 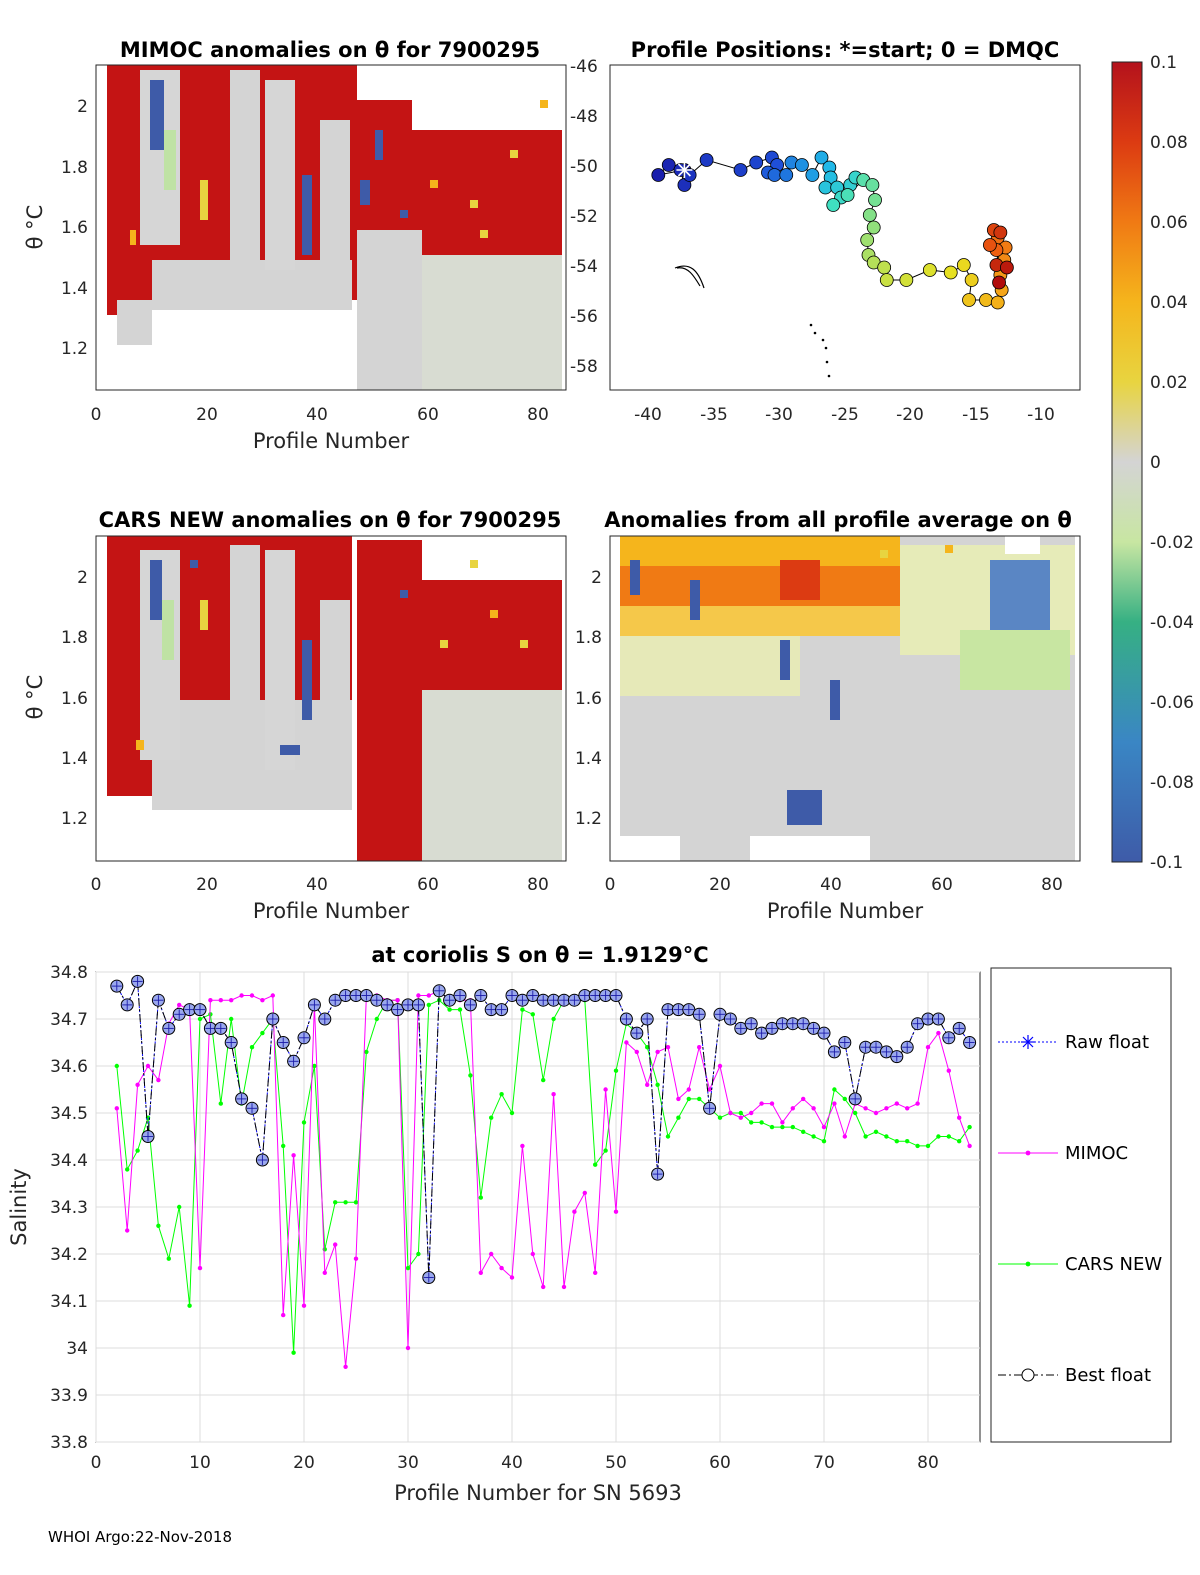 I want to click on salinity-xtick: 70, so click(x=824, y=1463).